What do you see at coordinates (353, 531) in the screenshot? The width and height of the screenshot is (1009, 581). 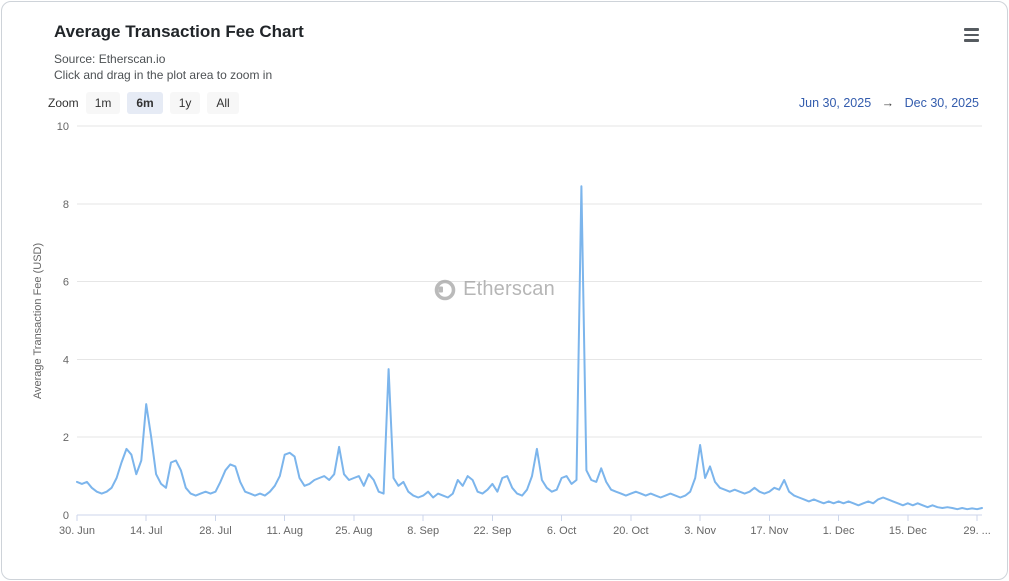 I see `svg-text: 25. Aug` at bounding box center [353, 531].